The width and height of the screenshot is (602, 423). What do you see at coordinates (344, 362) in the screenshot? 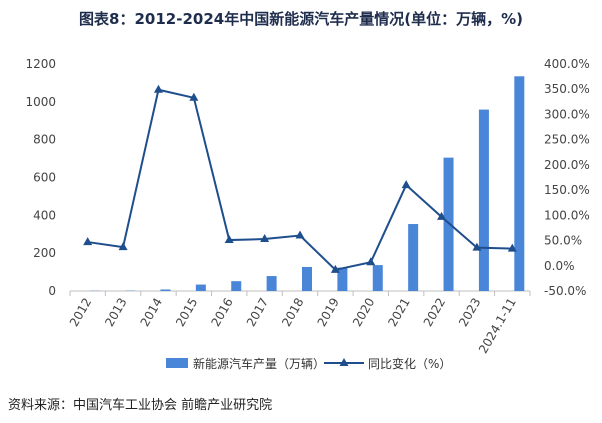
I see `legend-line-marker` at bounding box center [344, 362].